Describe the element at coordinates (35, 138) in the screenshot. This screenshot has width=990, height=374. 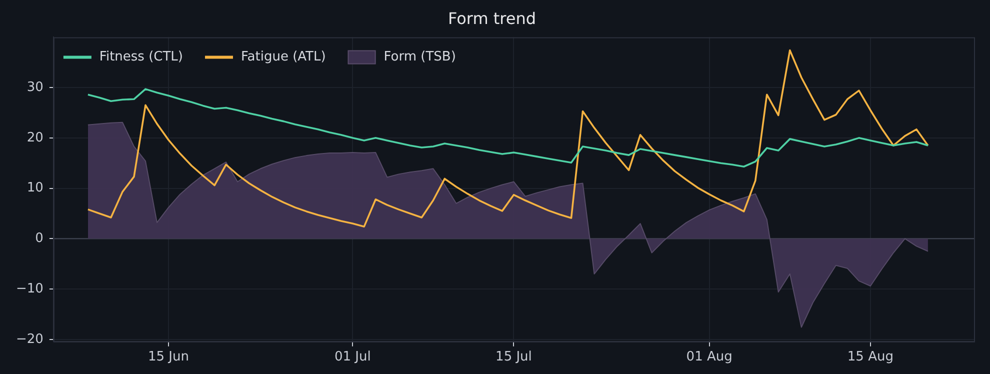
I see `y-tick-label: 20` at that location.